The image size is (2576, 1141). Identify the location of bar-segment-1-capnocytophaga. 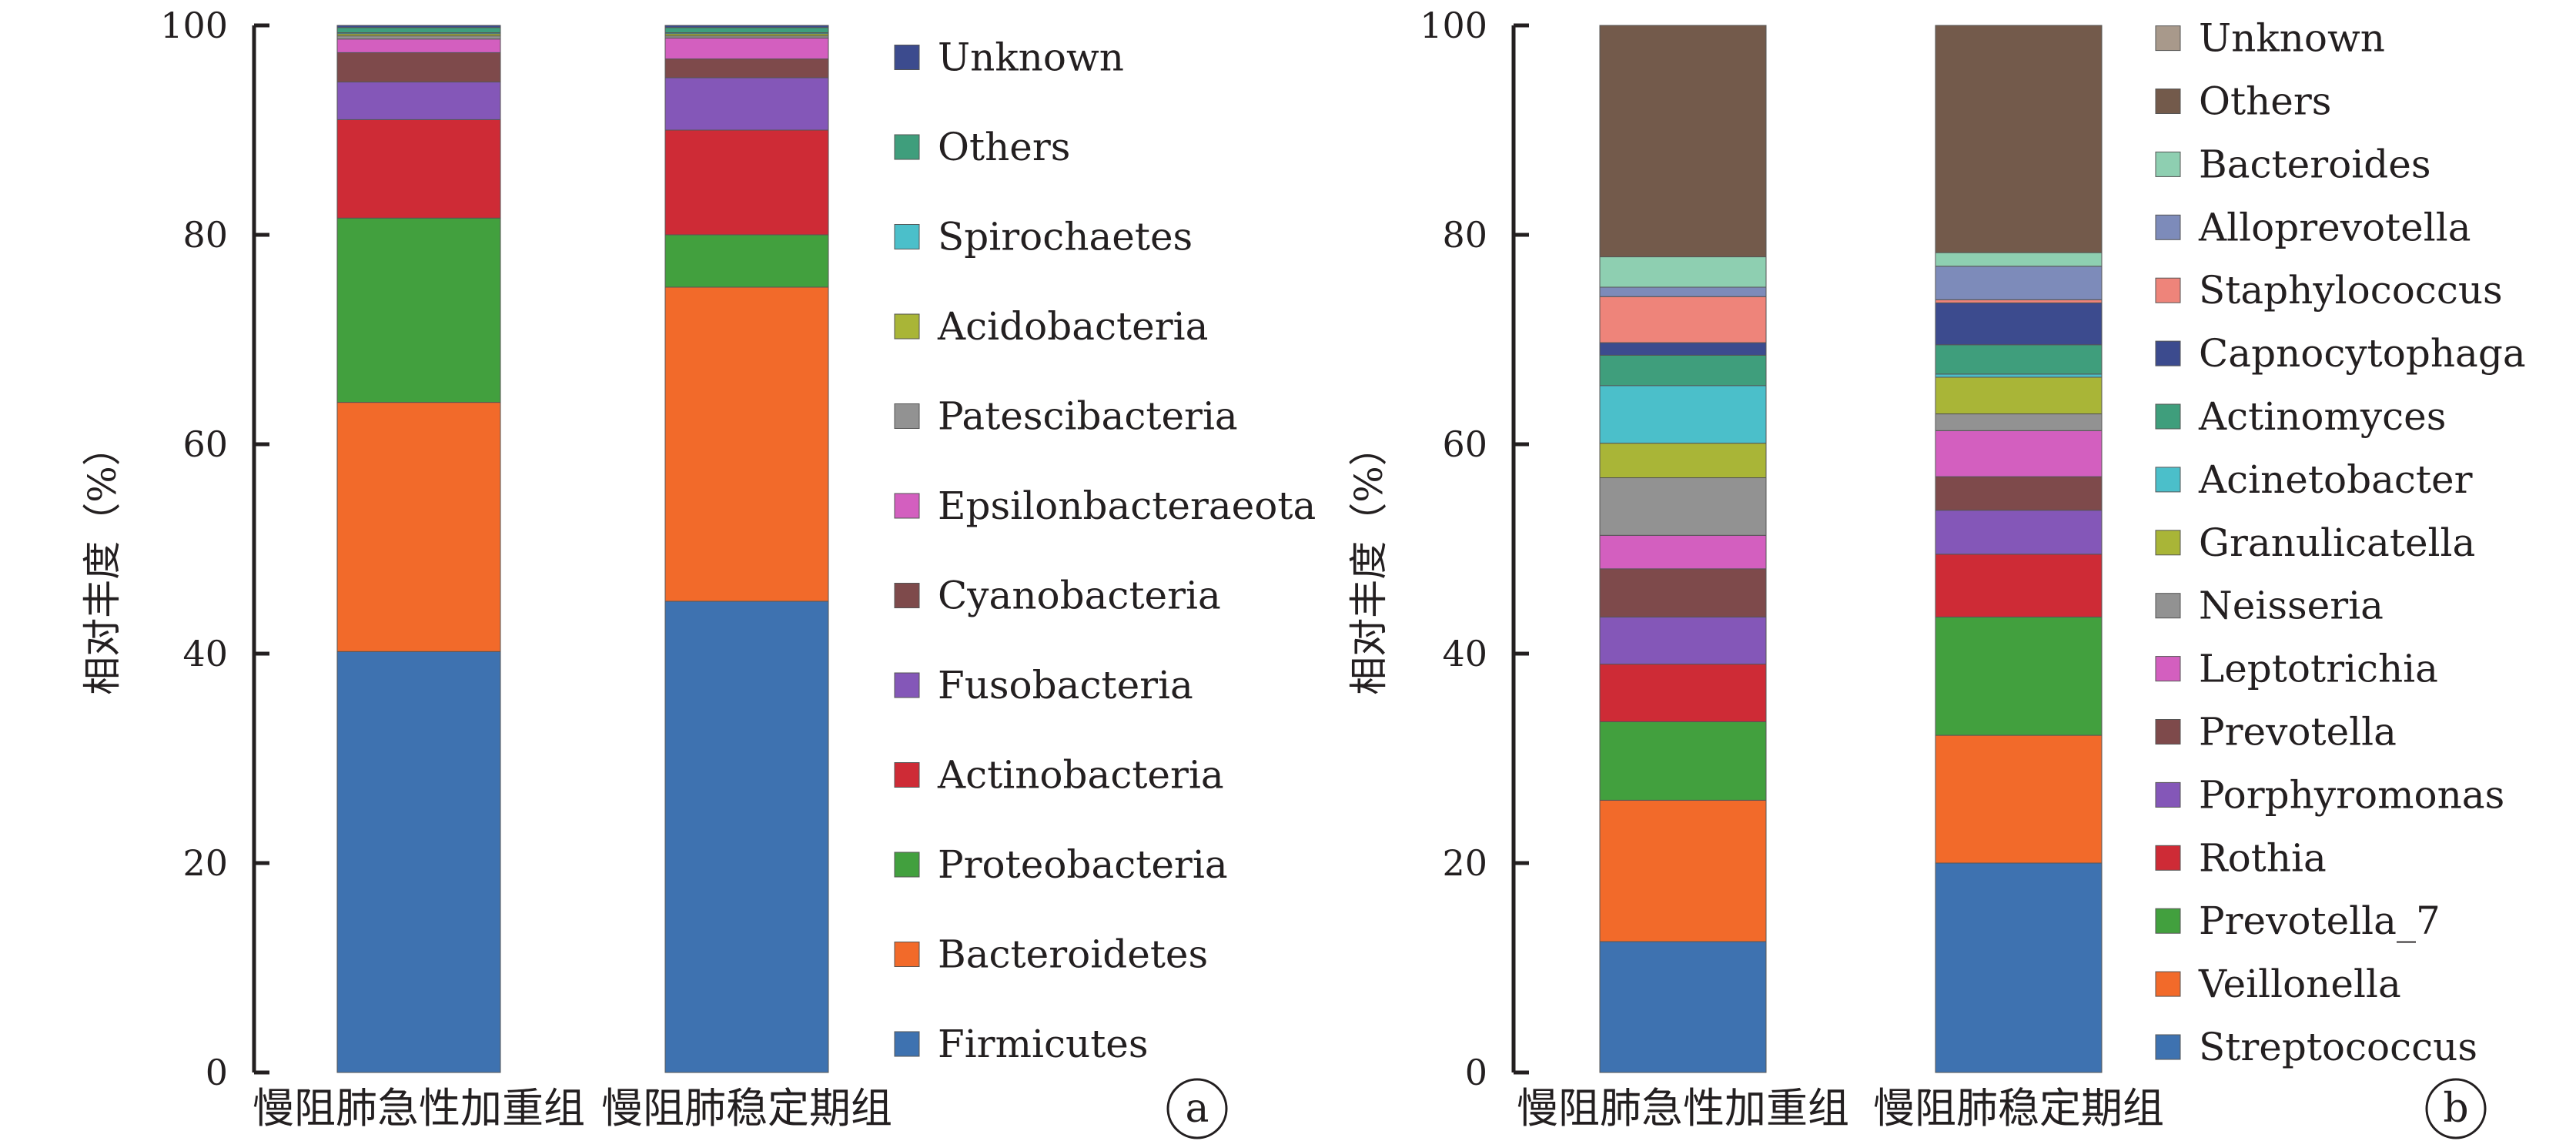
(1683, 349).